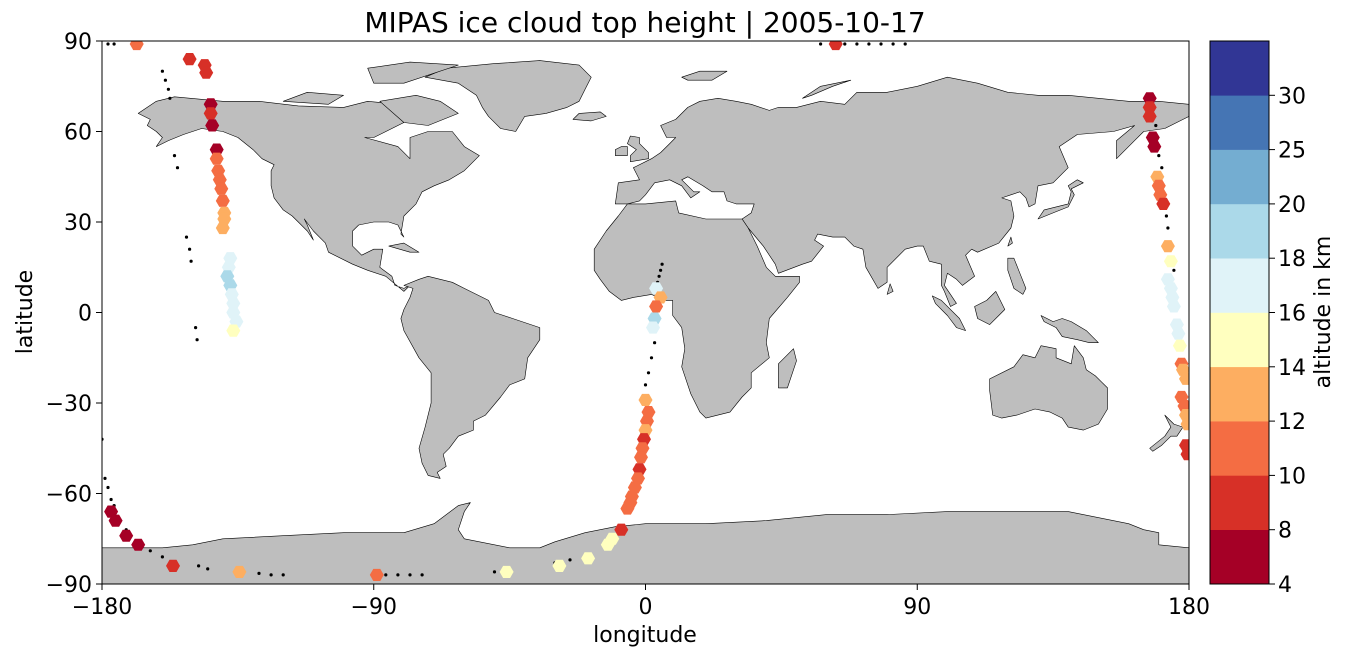 Image resolution: width=1345 pixels, height=657 pixels. What do you see at coordinates (1048, 388) in the screenshot?
I see `land-australia` at bounding box center [1048, 388].